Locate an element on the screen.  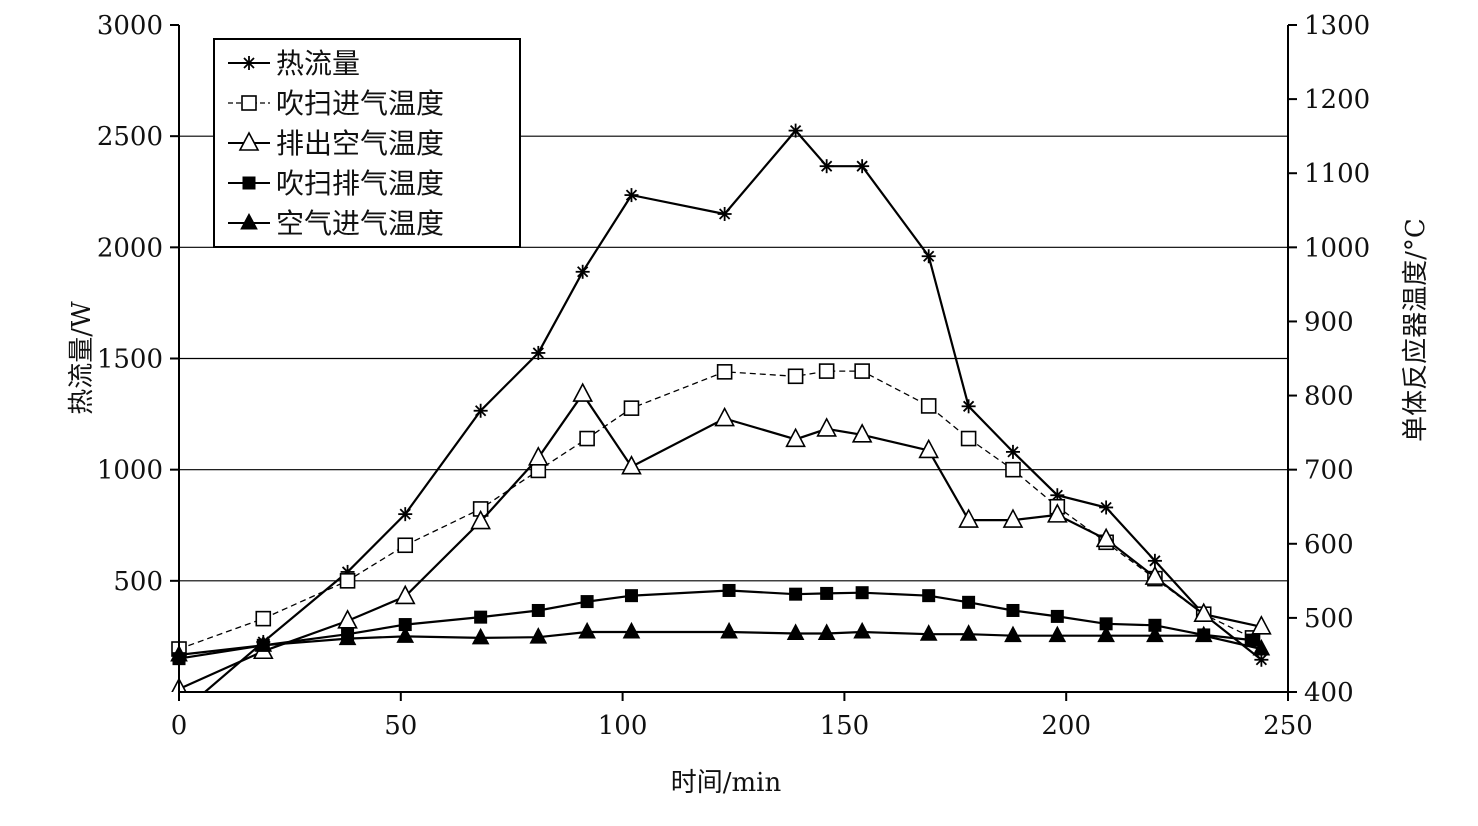
y-right-tick-label: 1100 is located at coordinates (1337, 174).